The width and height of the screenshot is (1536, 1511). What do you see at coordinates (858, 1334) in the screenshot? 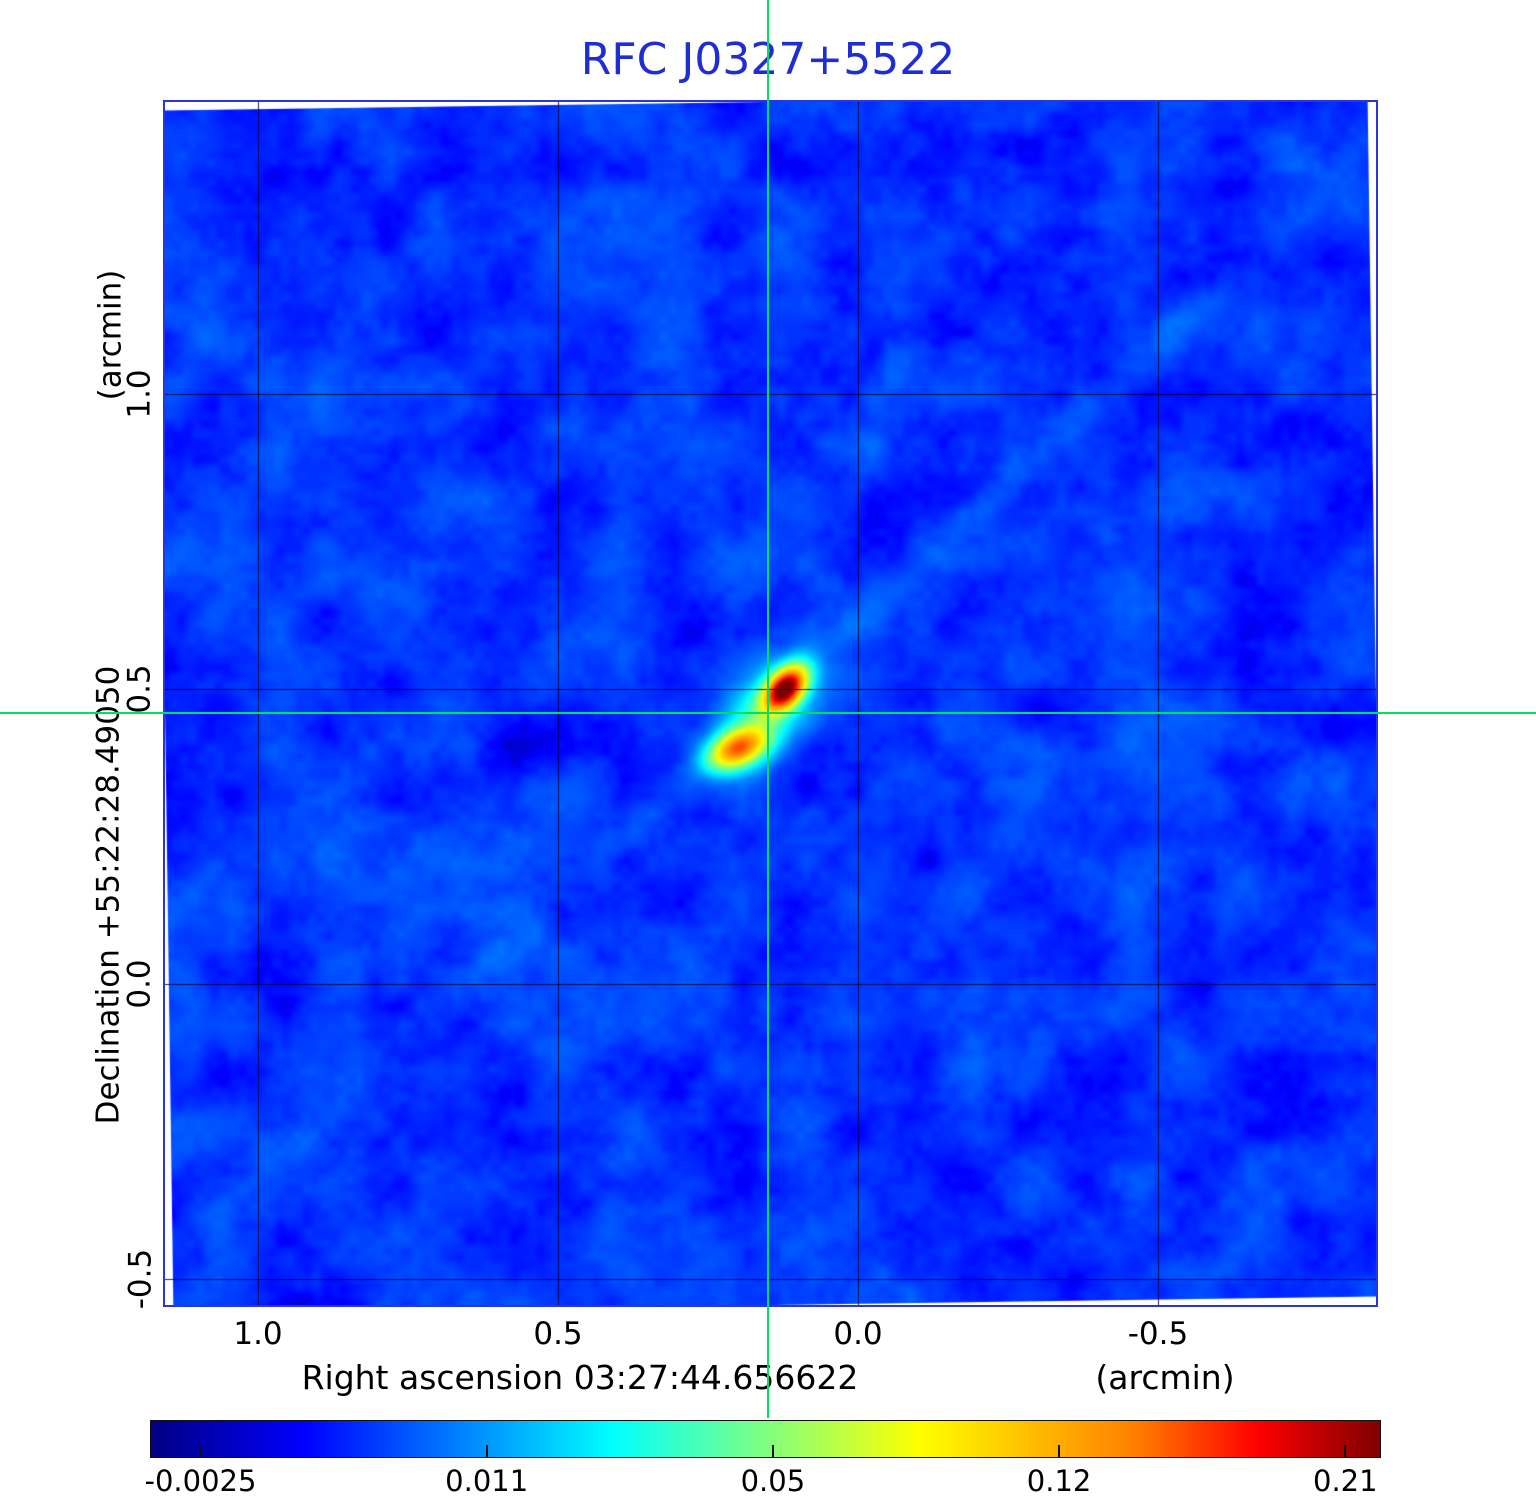
I see `x-tick-label: 0.0` at bounding box center [858, 1334].